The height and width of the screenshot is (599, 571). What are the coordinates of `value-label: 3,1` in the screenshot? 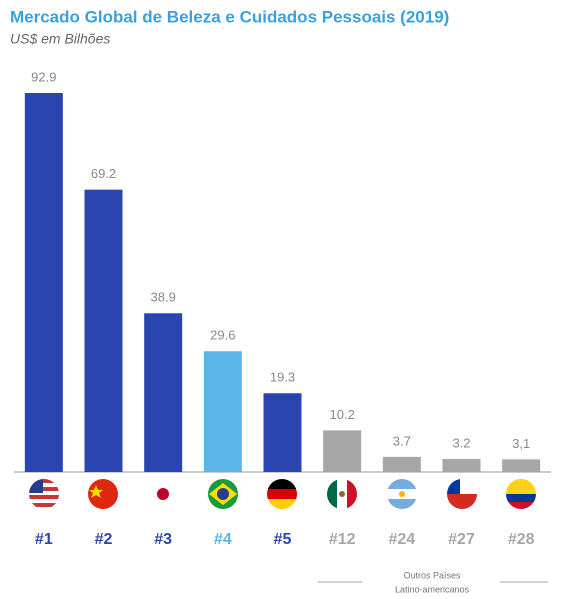 It's located at (521, 443).